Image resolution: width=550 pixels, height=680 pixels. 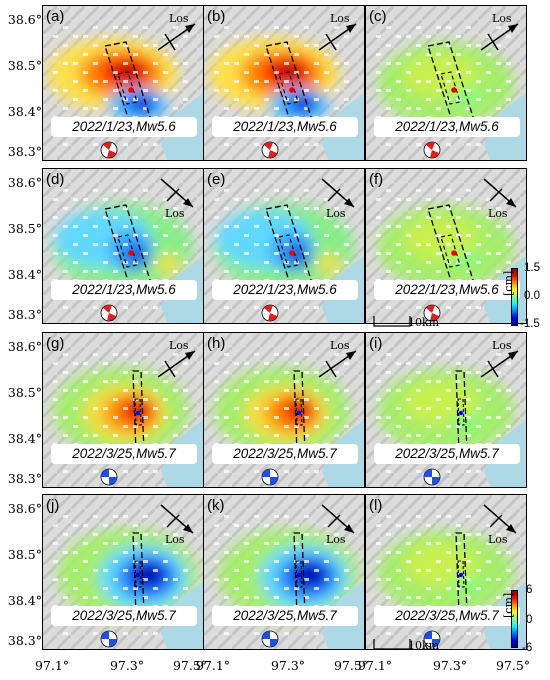 I want to click on panel-label: (a), so click(x=55, y=16).